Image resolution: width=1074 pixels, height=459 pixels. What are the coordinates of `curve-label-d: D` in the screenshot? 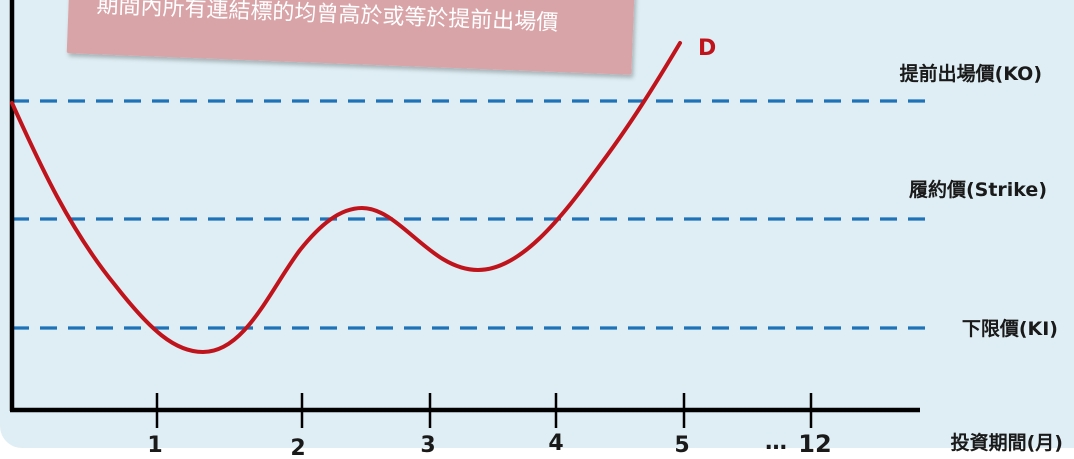 It's located at (707, 48).